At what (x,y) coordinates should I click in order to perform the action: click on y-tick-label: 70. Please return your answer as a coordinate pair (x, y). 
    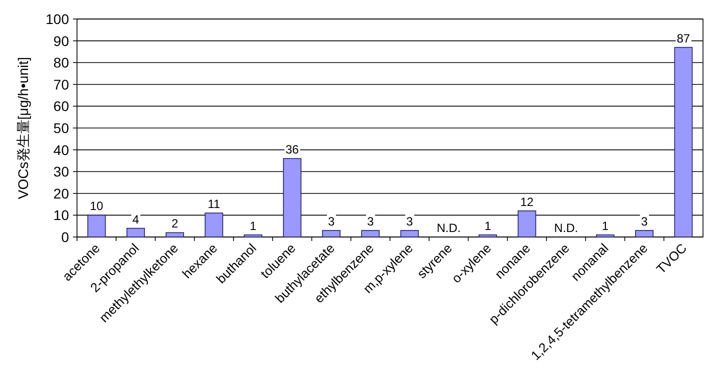
    Looking at the image, I should click on (61, 84).